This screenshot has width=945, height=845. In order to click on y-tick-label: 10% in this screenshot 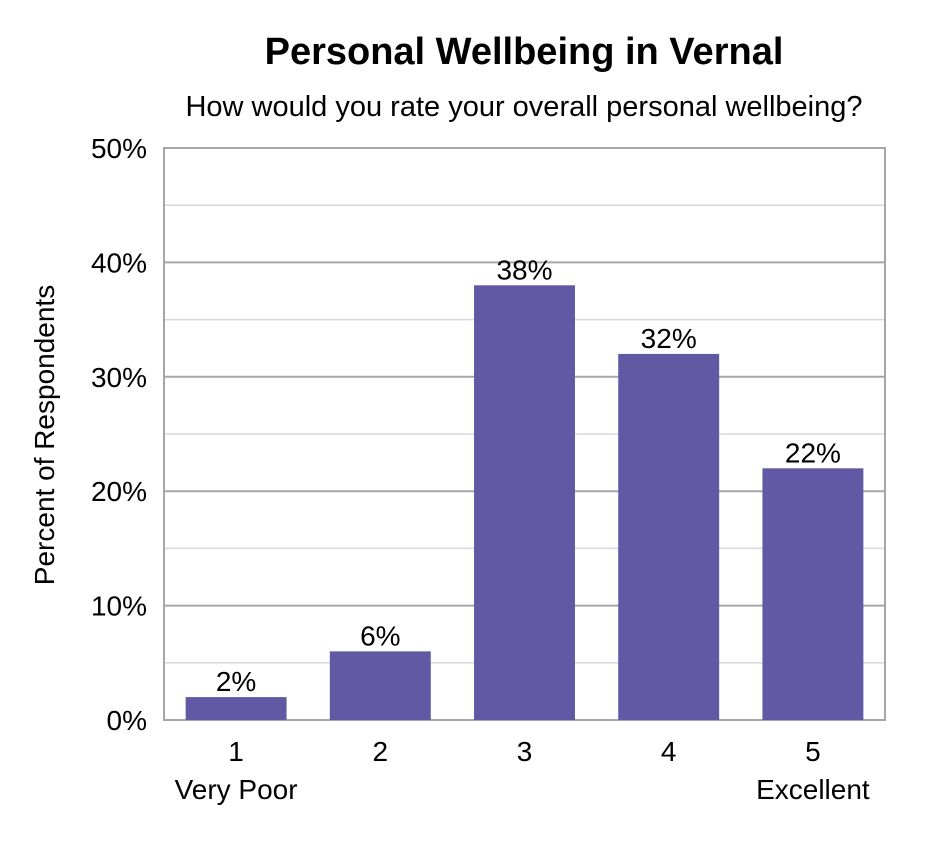, I will do `click(119, 606)`.